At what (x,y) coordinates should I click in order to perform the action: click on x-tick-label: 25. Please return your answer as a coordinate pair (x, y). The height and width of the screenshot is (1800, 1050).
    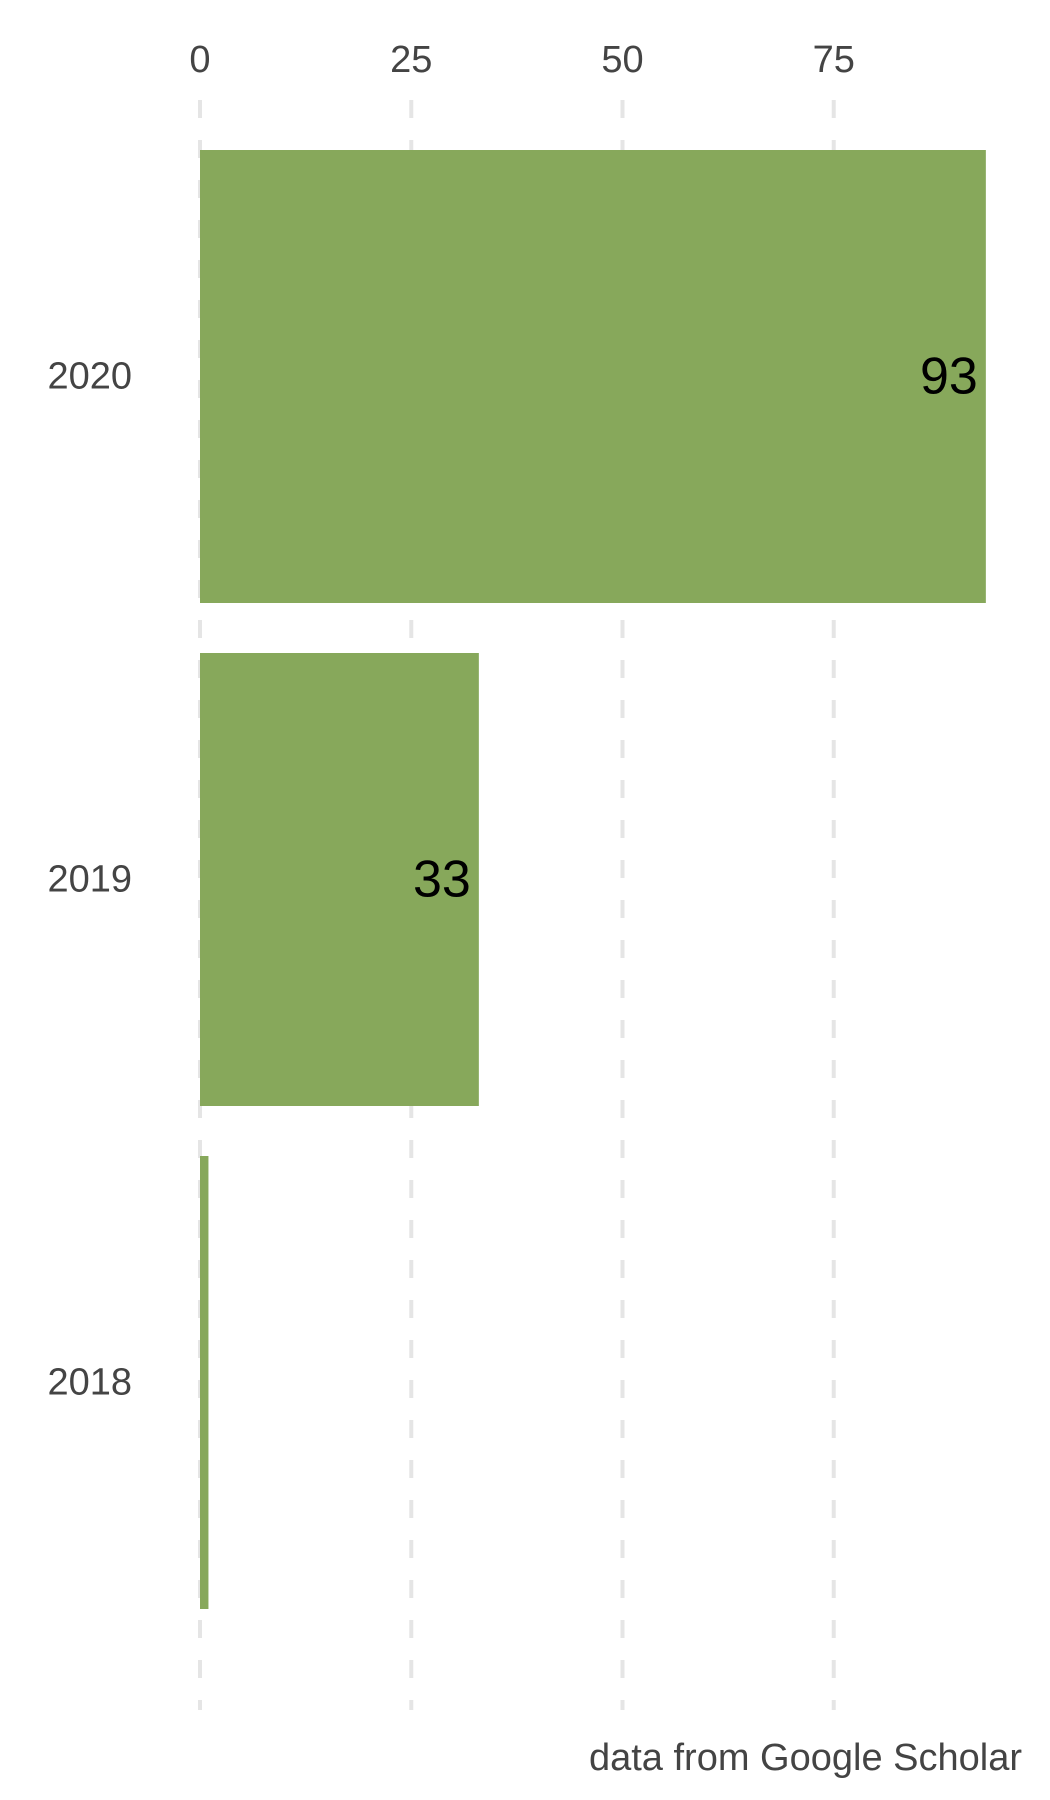
    Looking at the image, I should click on (411, 60).